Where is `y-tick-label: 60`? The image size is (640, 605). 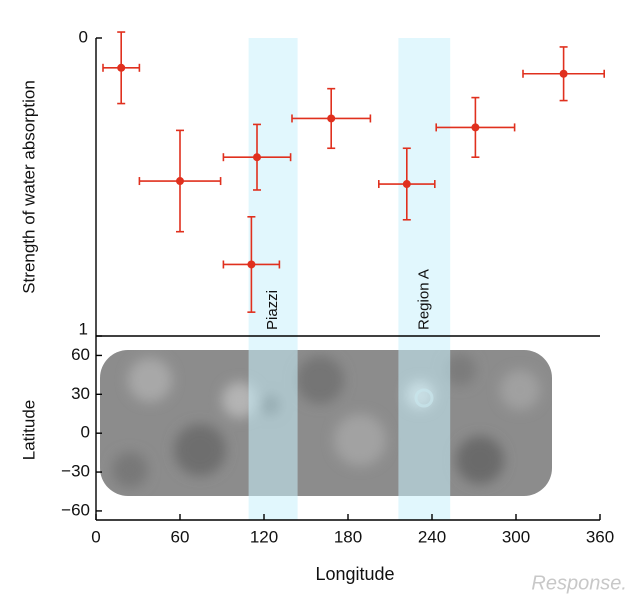
y-tick-label: 60 is located at coordinates (80, 354).